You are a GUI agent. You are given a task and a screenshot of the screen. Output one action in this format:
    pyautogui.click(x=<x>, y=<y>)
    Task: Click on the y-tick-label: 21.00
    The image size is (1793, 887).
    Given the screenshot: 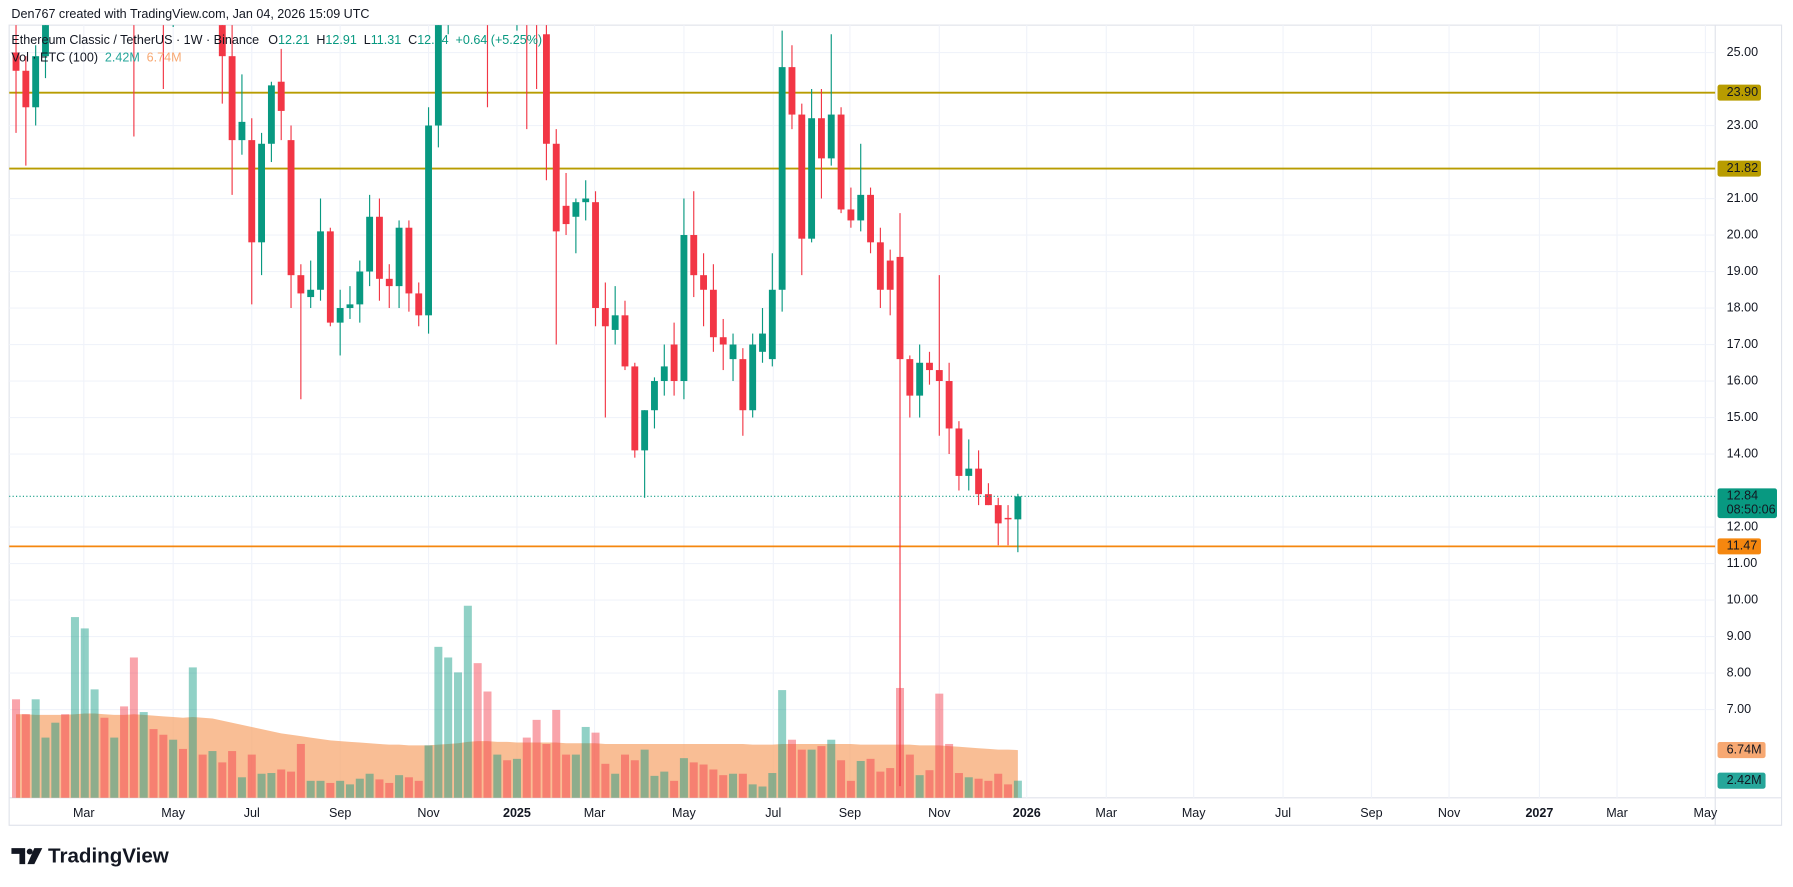 What is the action you would take?
    pyautogui.click(x=1742, y=198)
    